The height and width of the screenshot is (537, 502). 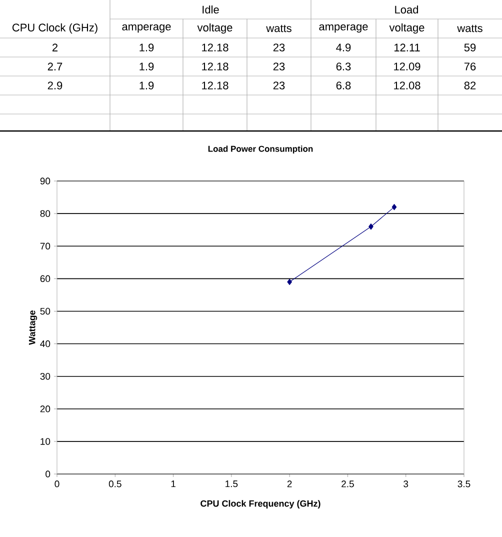 I want to click on text: 2, so click(x=55, y=48).